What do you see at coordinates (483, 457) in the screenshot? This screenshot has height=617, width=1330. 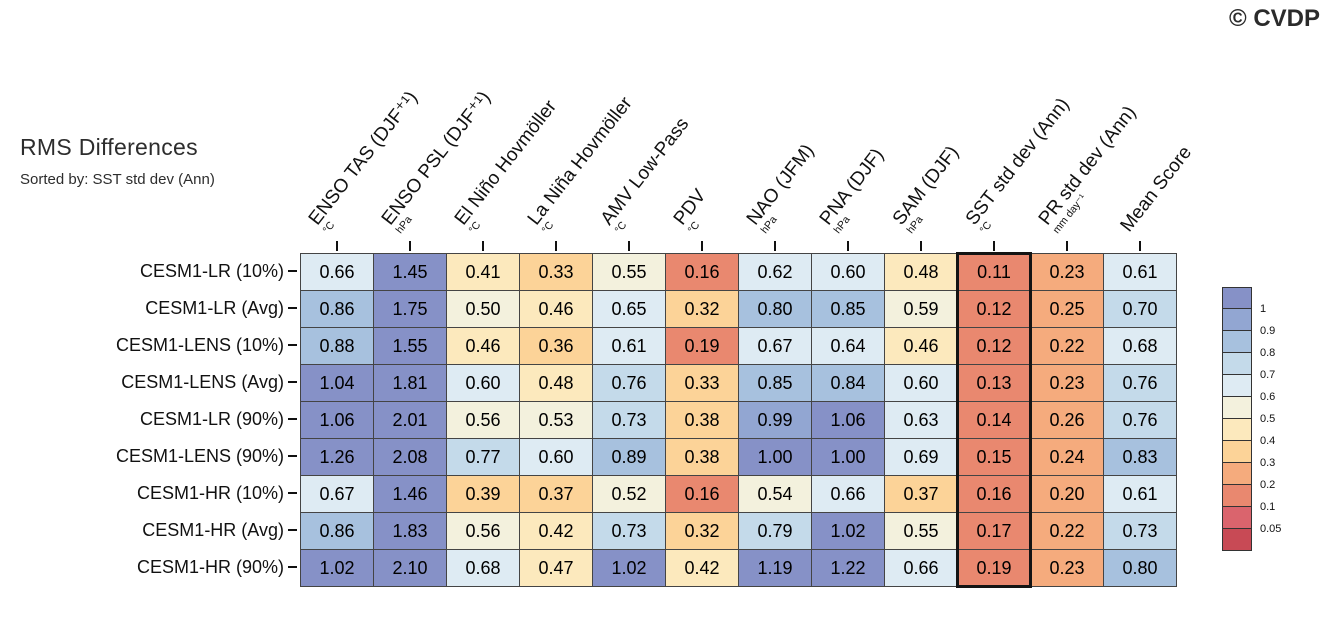 I see `heatmap-cell: 0.77` at bounding box center [483, 457].